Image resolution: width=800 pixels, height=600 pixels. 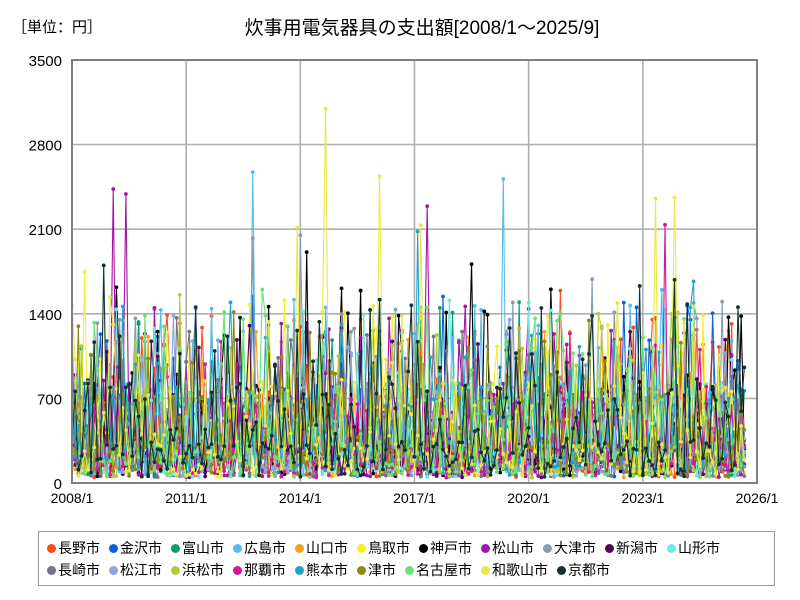 What do you see at coordinates (321, 570) in the screenshot?
I see `legend-item-熊本市: 熊本市` at bounding box center [321, 570].